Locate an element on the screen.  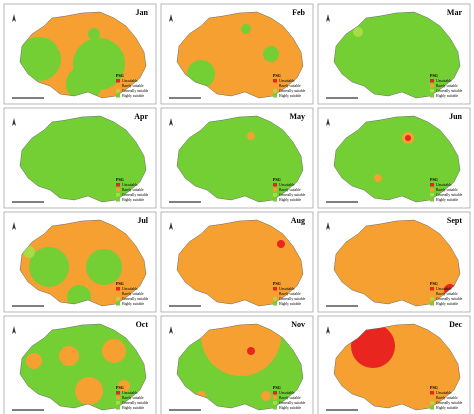
month-label: Jun is located at coordinates (455, 116).